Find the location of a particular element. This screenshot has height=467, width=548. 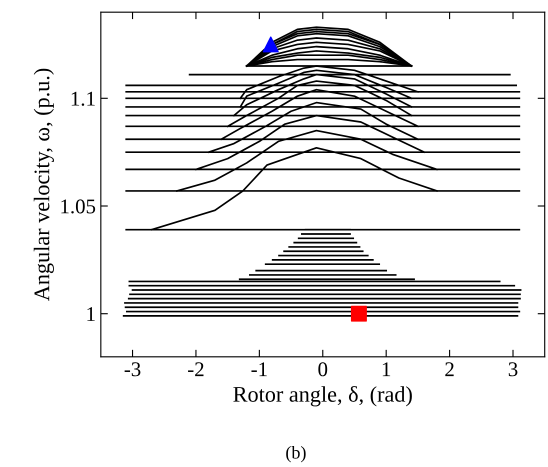

x-axis-title: Rotor angle, δ, (rad) is located at coordinates (322, 396).